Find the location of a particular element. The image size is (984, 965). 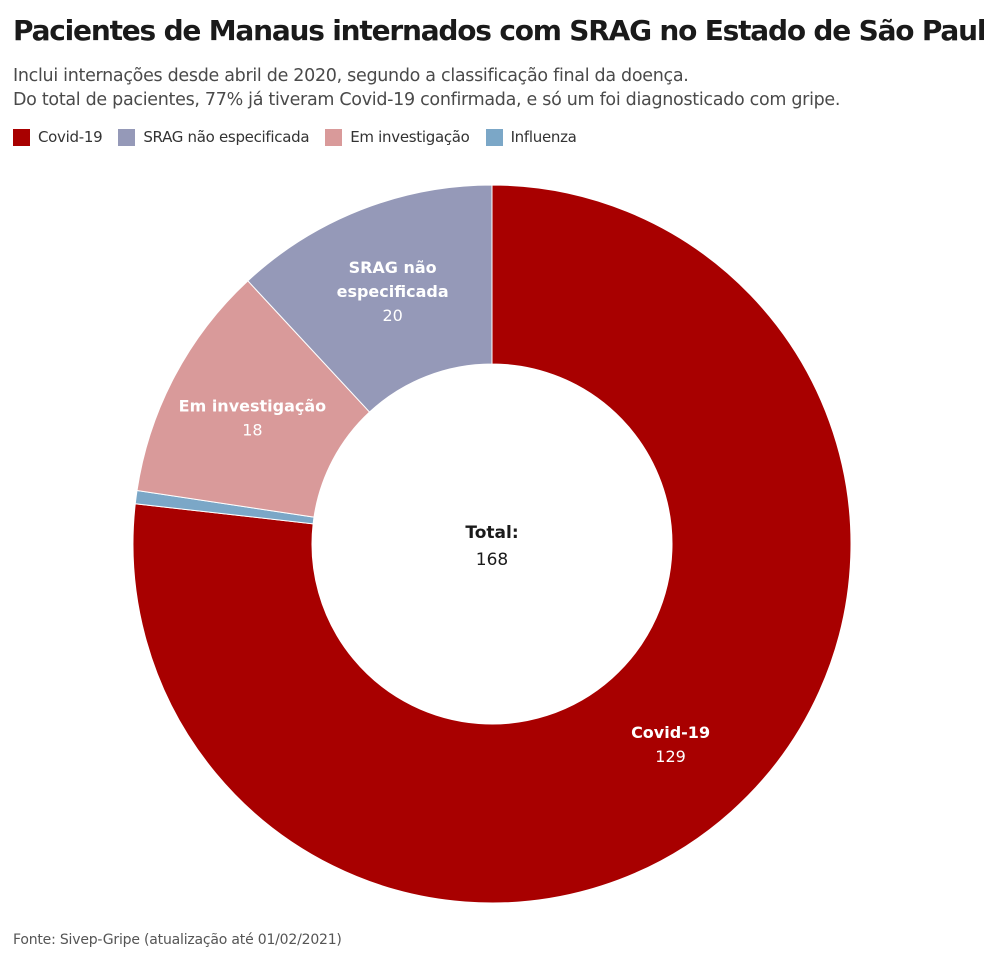

slice-label-value: 20 is located at coordinates (392, 315).